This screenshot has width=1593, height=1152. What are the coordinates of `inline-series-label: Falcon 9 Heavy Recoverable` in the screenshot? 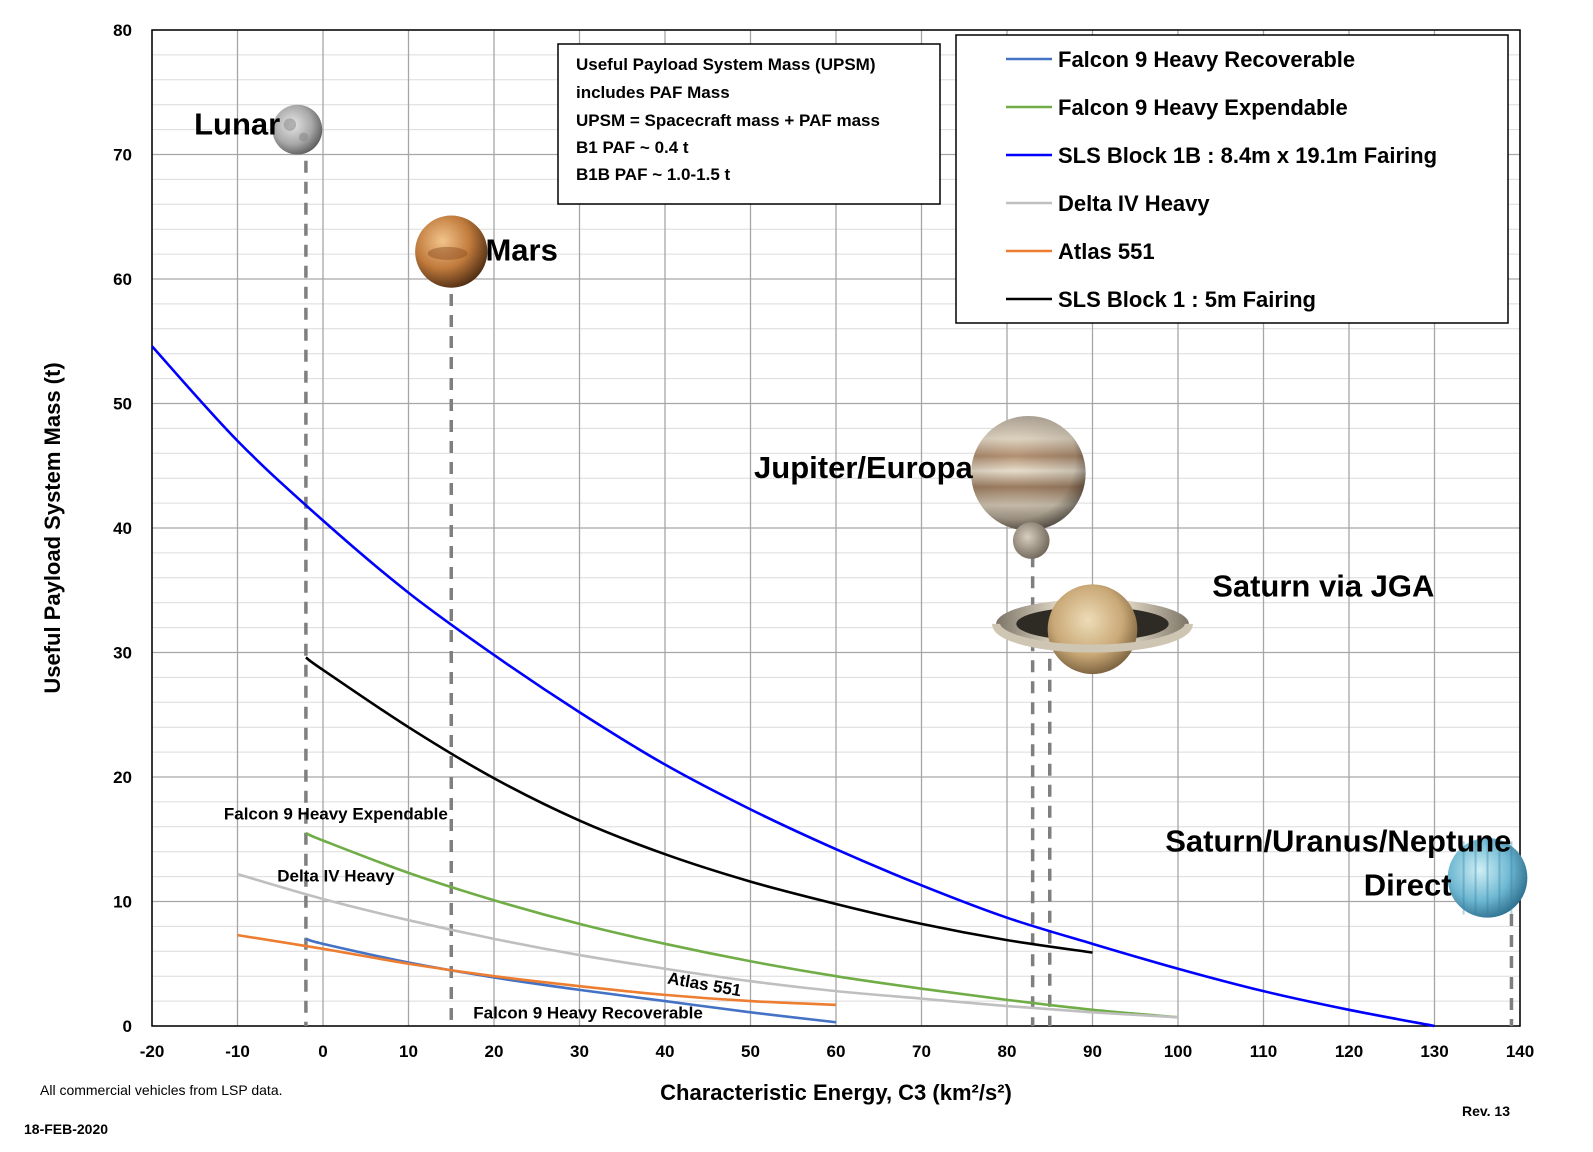 It's located at (588, 1013).